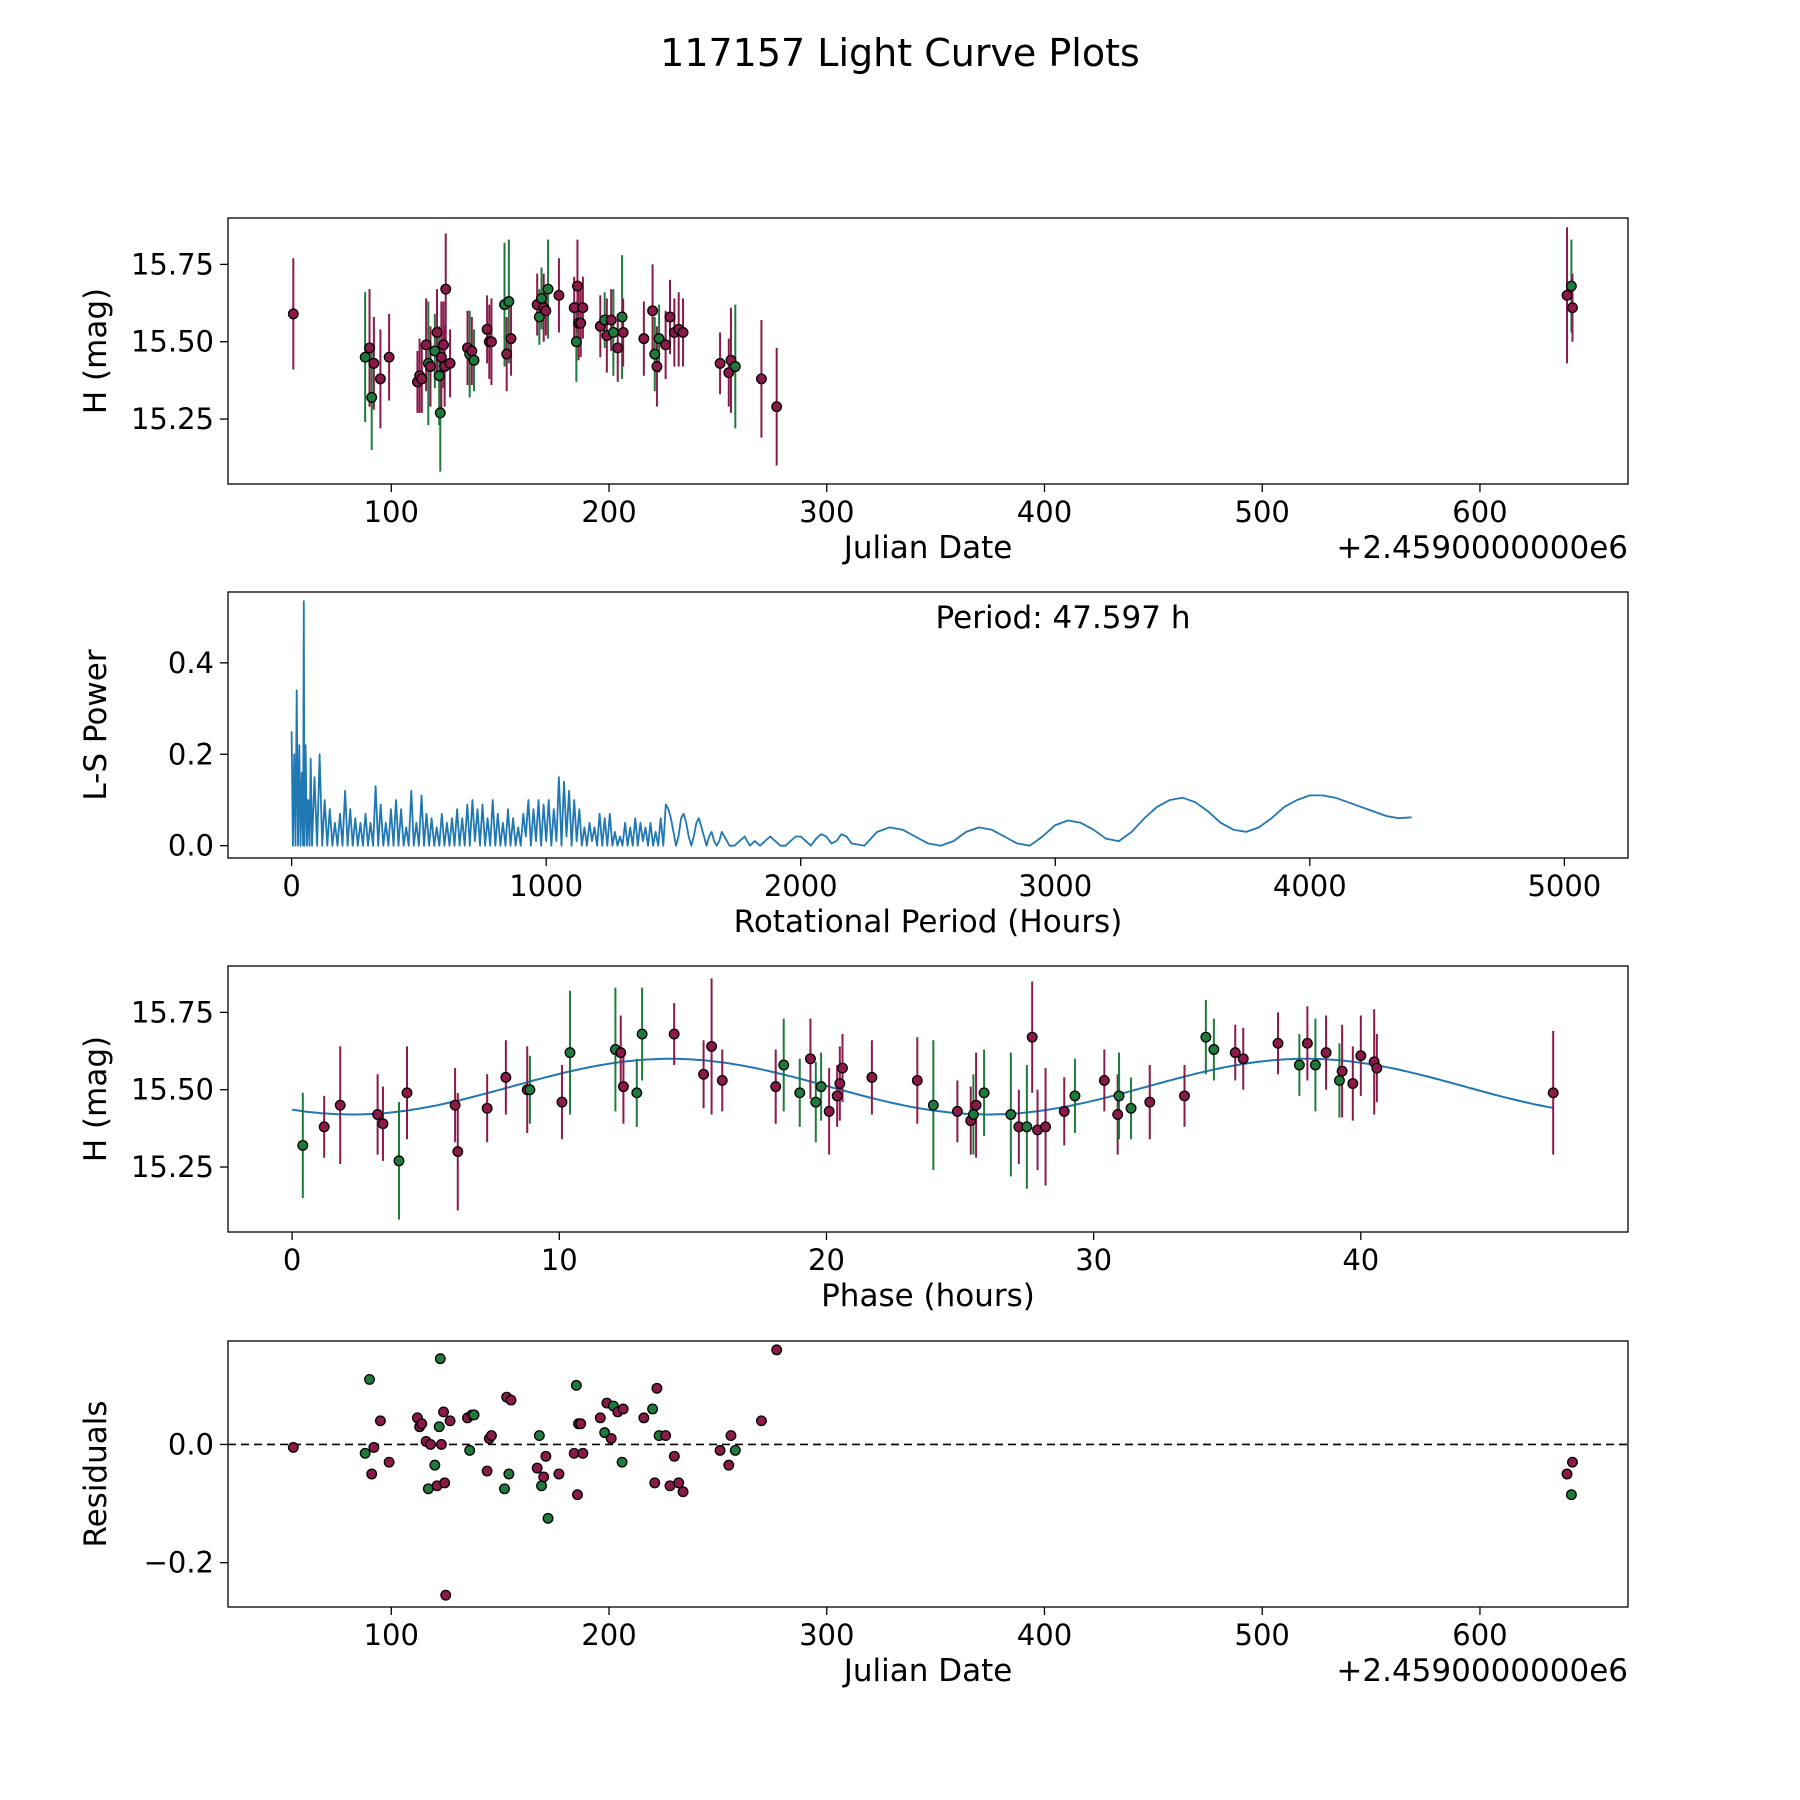 This screenshot has width=1800, height=1800. What do you see at coordinates (96, 1099) in the screenshot?
I see `y-axis-label: H (mag)` at bounding box center [96, 1099].